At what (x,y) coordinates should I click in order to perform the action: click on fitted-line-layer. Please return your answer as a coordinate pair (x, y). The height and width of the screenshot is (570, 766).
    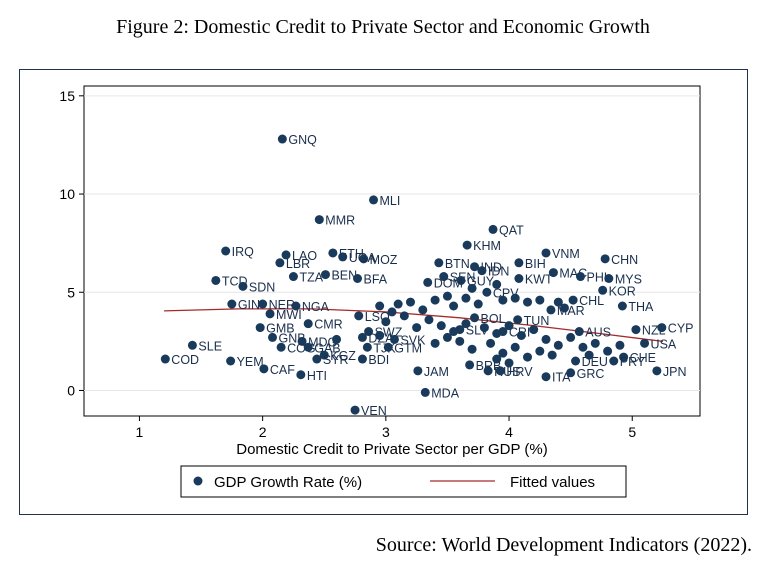
    Looking at the image, I should click on (414, 325).